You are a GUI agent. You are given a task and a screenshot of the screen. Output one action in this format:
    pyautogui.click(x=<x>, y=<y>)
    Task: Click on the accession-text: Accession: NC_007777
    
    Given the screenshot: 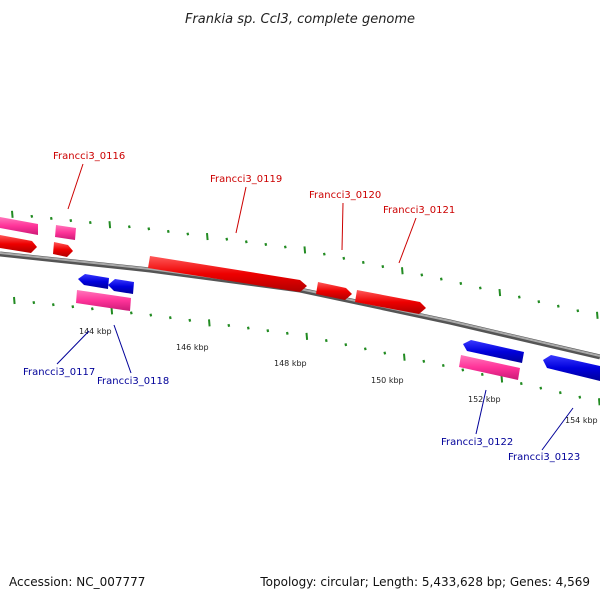 What is the action you would take?
    pyautogui.click(x=77, y=582)
    